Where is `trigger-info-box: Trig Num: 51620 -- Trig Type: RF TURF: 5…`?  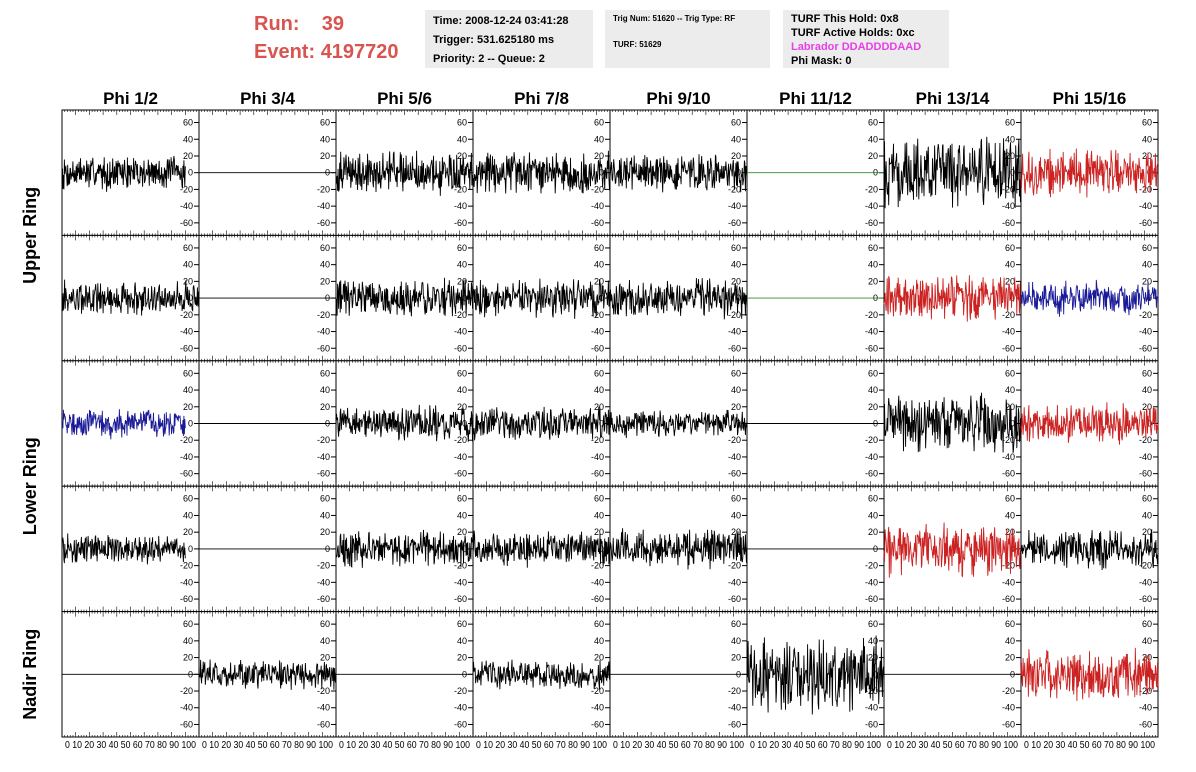 trigger-info-box: Trig Num: 51620 -- Trig Type: RF TURF: 5… is located at coordinates (687, 39).